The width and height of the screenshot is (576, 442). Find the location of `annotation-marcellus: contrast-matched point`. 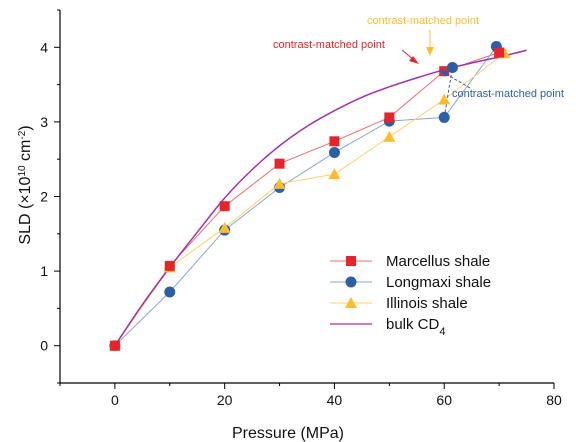

annotation-marcellus: contrast-matched point is located at coordinates (329, 45).